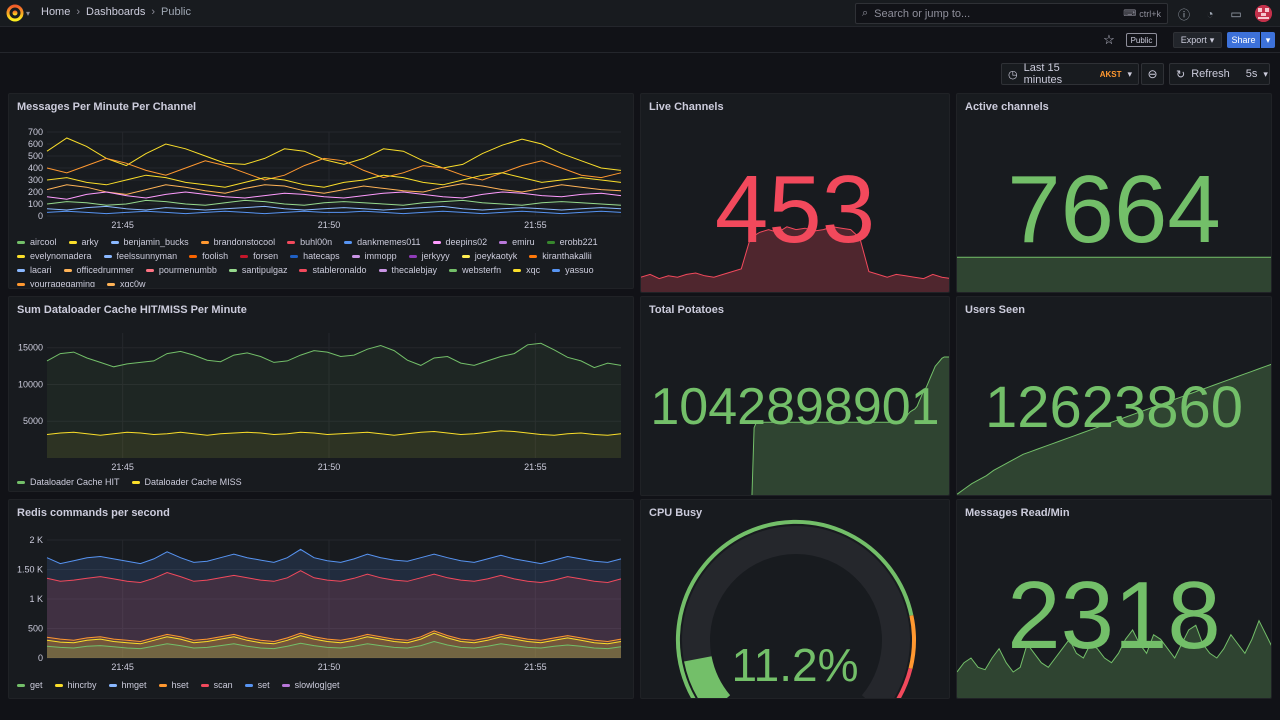 This screenshot has height=720, width=1280. What do you see at coordinates (676, 513) in the screenshot?
I see `panel-title: CPU Busy` at bounding box center [676, 513].